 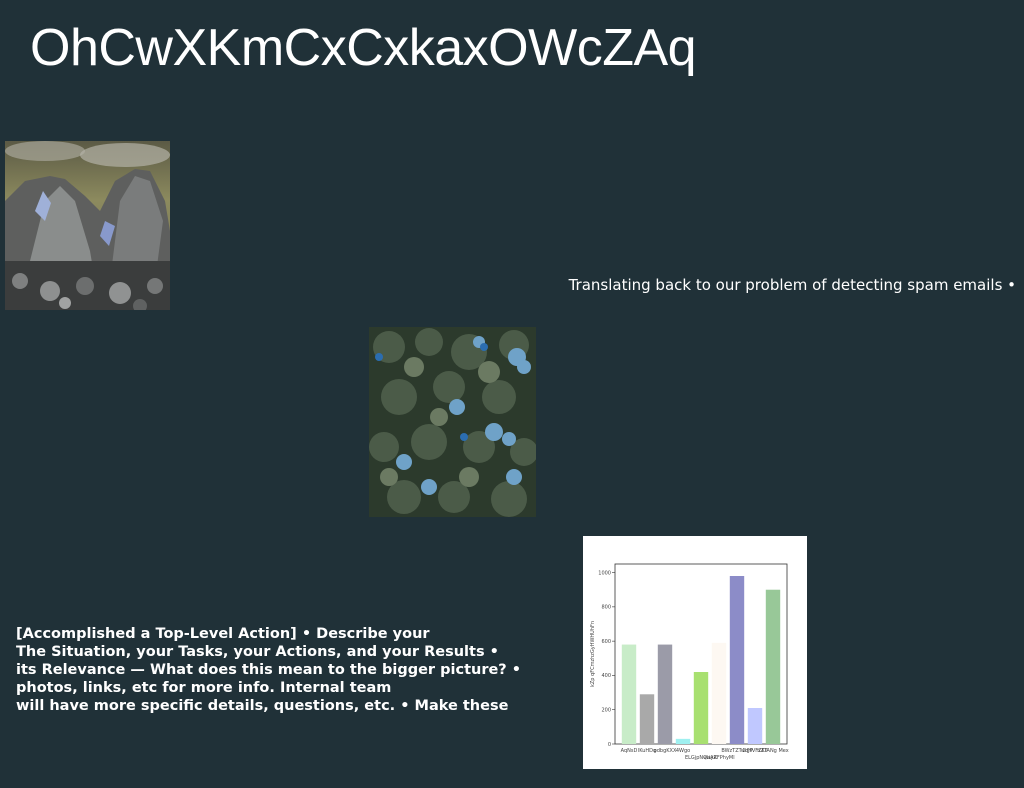 I want to click on x-tick-label: 4Wgo, so click(x=683, y=751).